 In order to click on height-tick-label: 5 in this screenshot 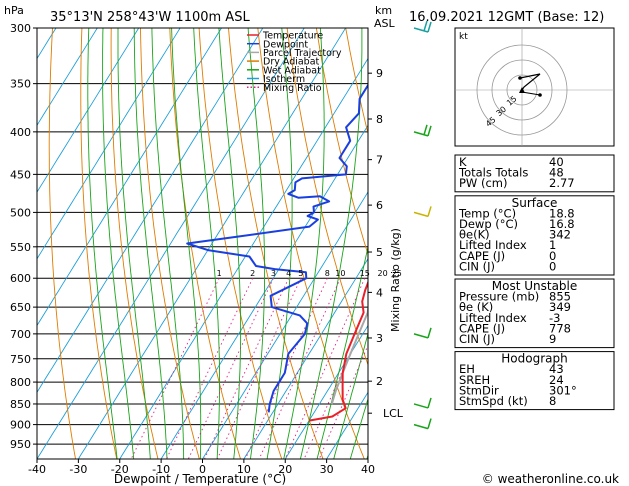, I will do `click(379, 252)`.